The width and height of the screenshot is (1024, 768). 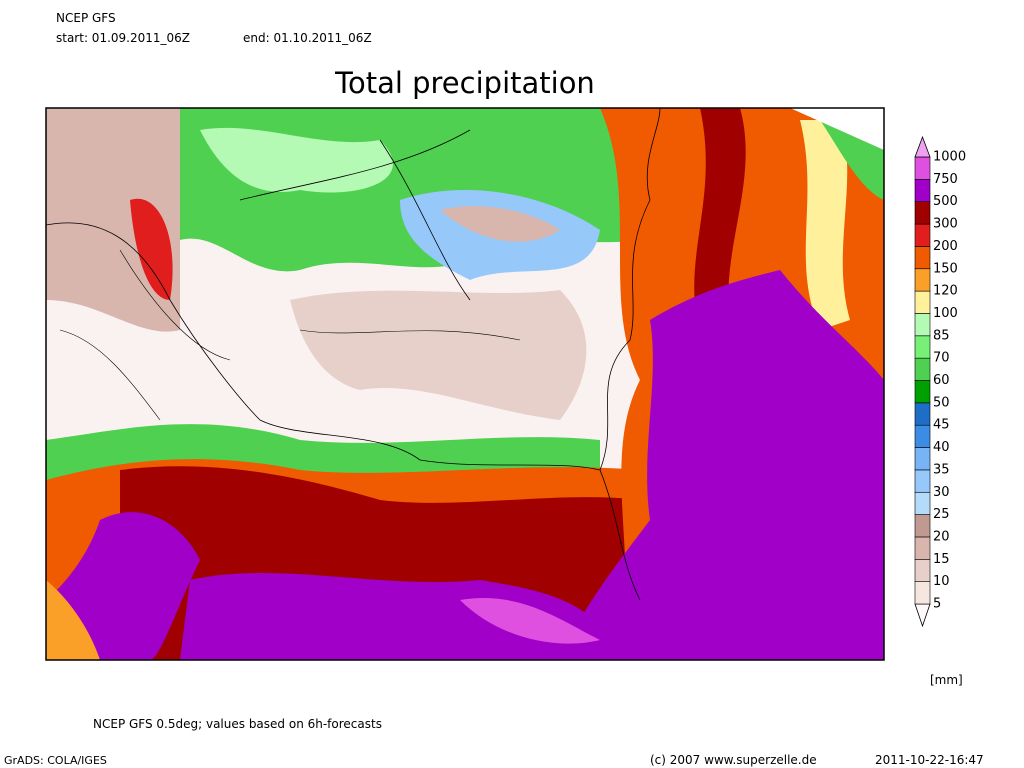 What do you see at coordinates (949, 157) in the screenshot?
I see `colorbar-label: 1000` at bounding box center [949, 157].